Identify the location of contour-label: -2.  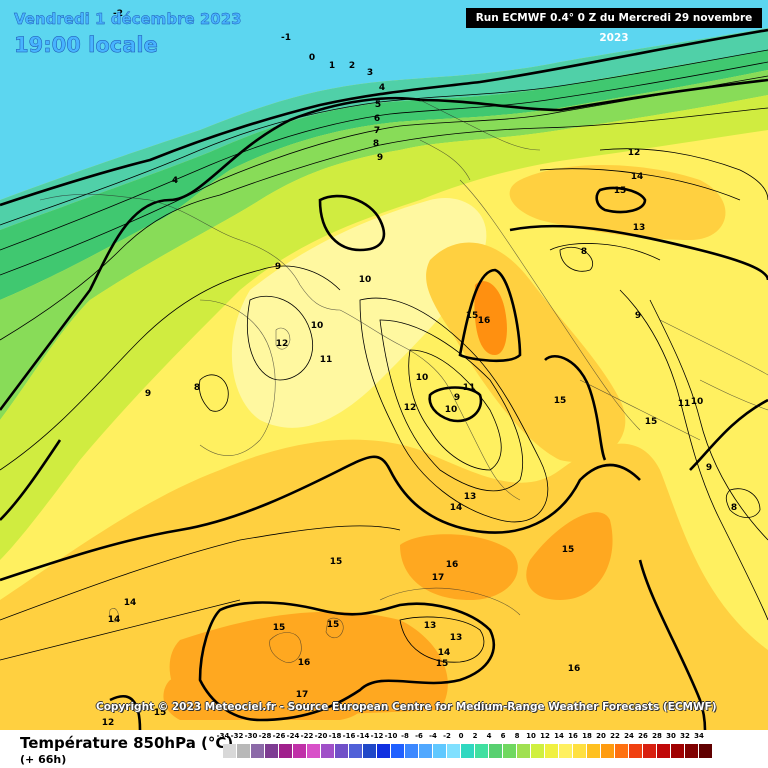
(118, 14).